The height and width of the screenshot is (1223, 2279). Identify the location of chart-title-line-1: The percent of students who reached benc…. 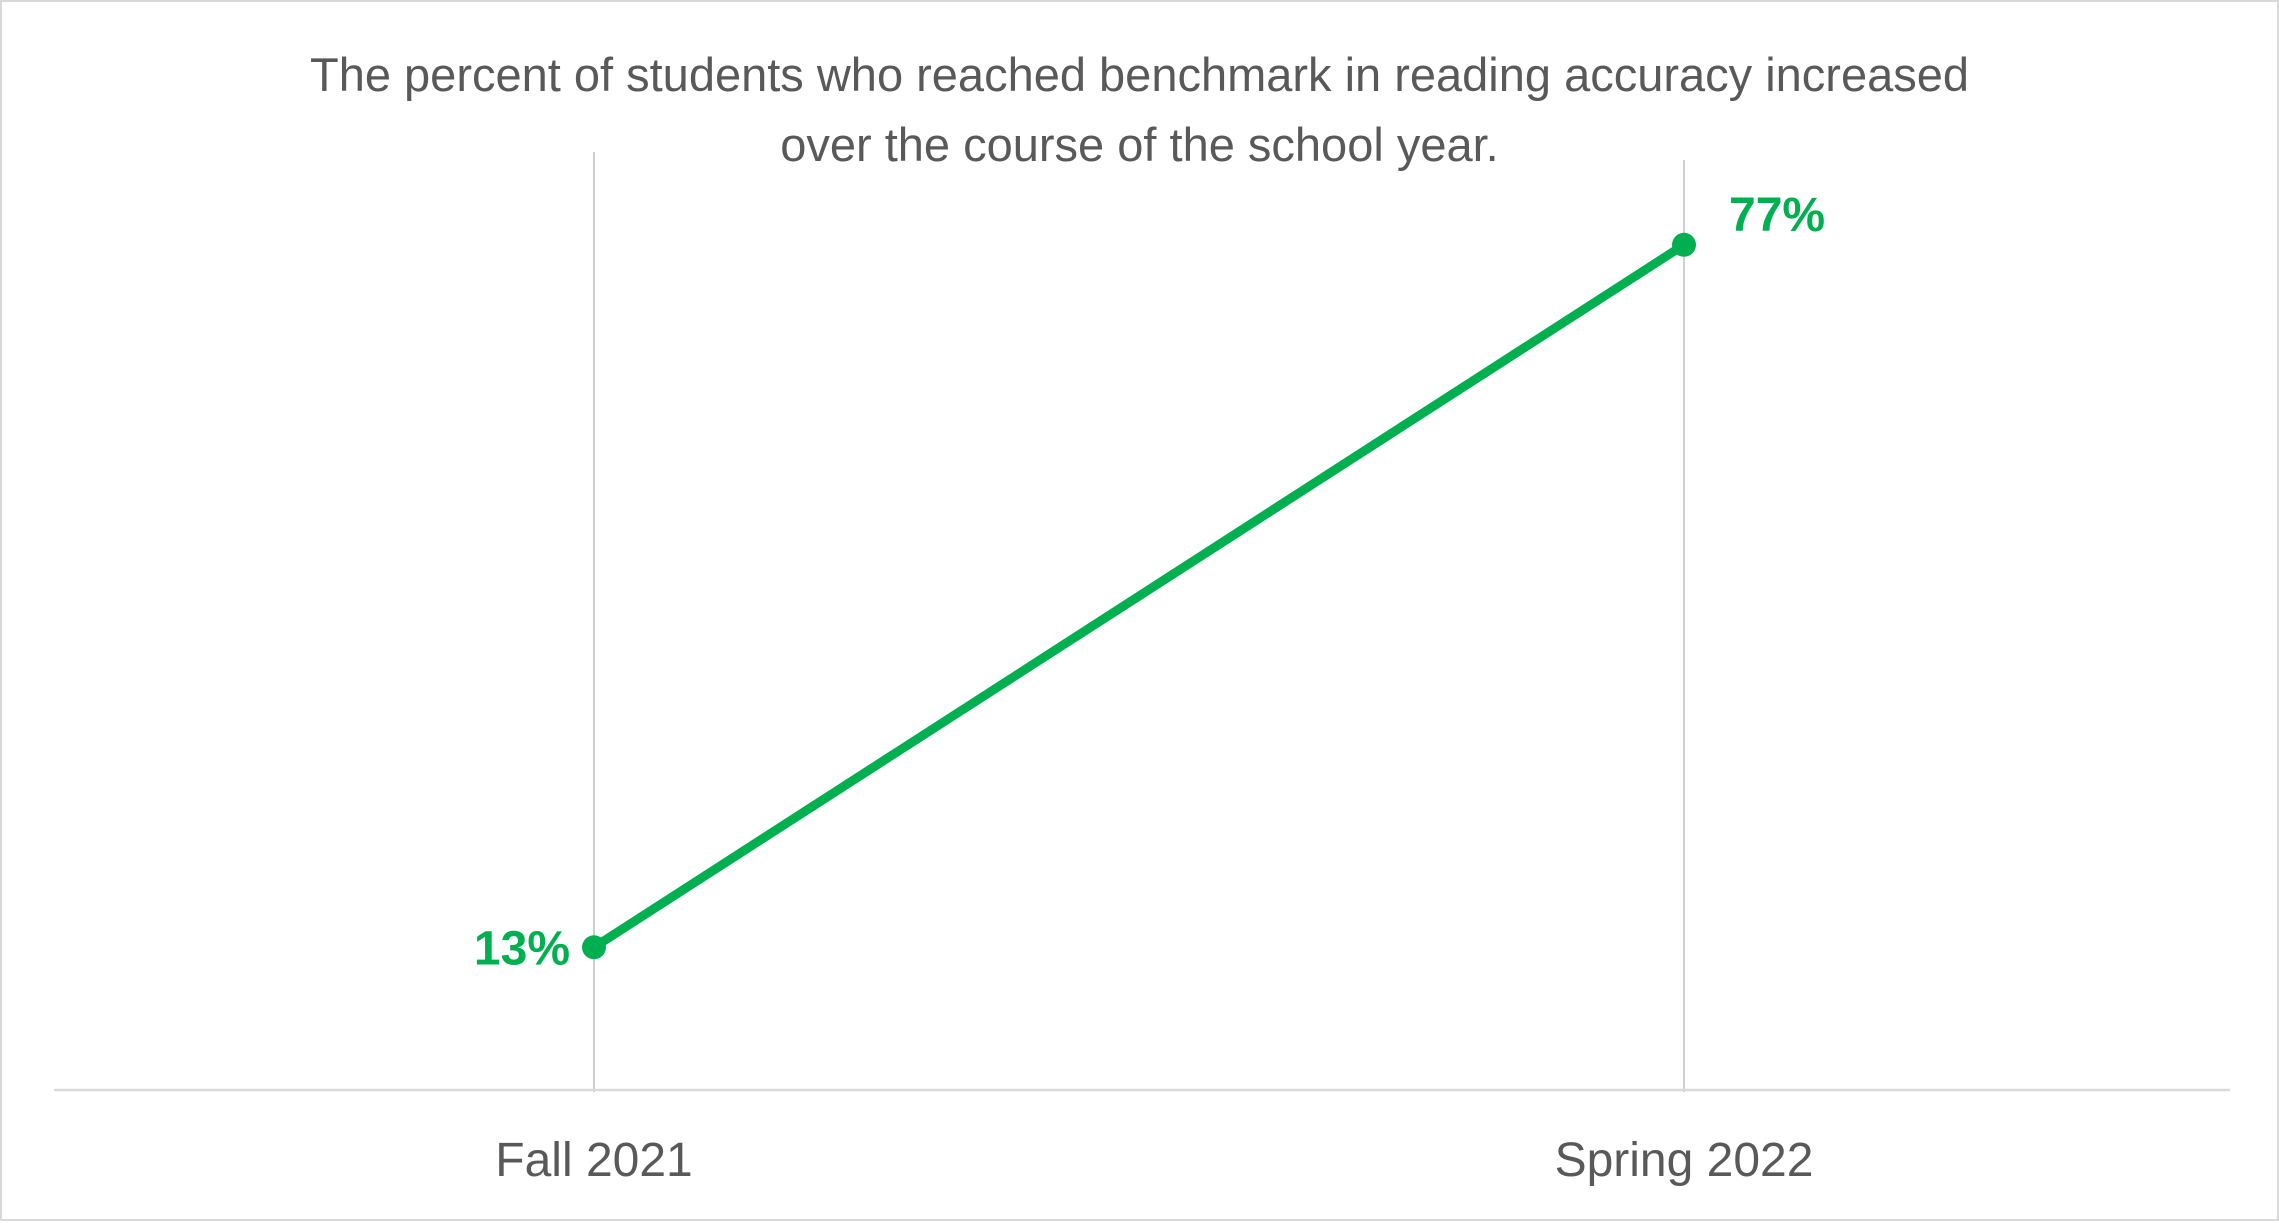
(1139, 74).